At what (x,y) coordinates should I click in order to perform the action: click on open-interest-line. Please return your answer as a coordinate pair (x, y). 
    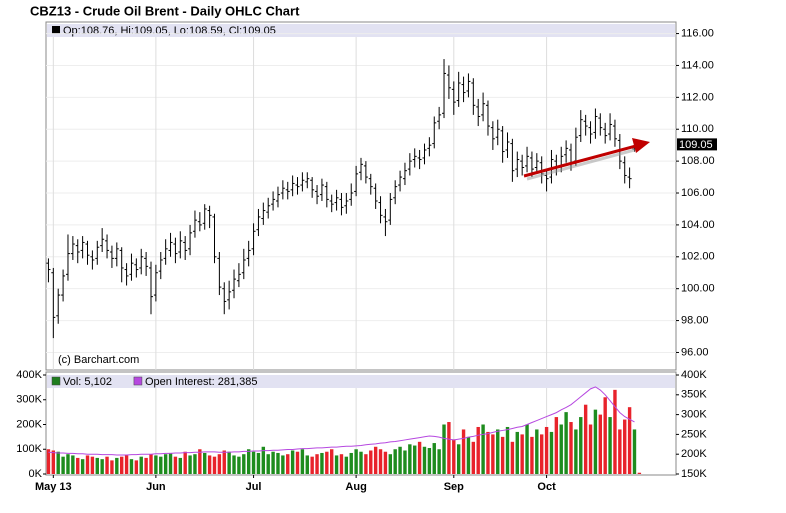
    Looking at the image, I should click on (341, 421).